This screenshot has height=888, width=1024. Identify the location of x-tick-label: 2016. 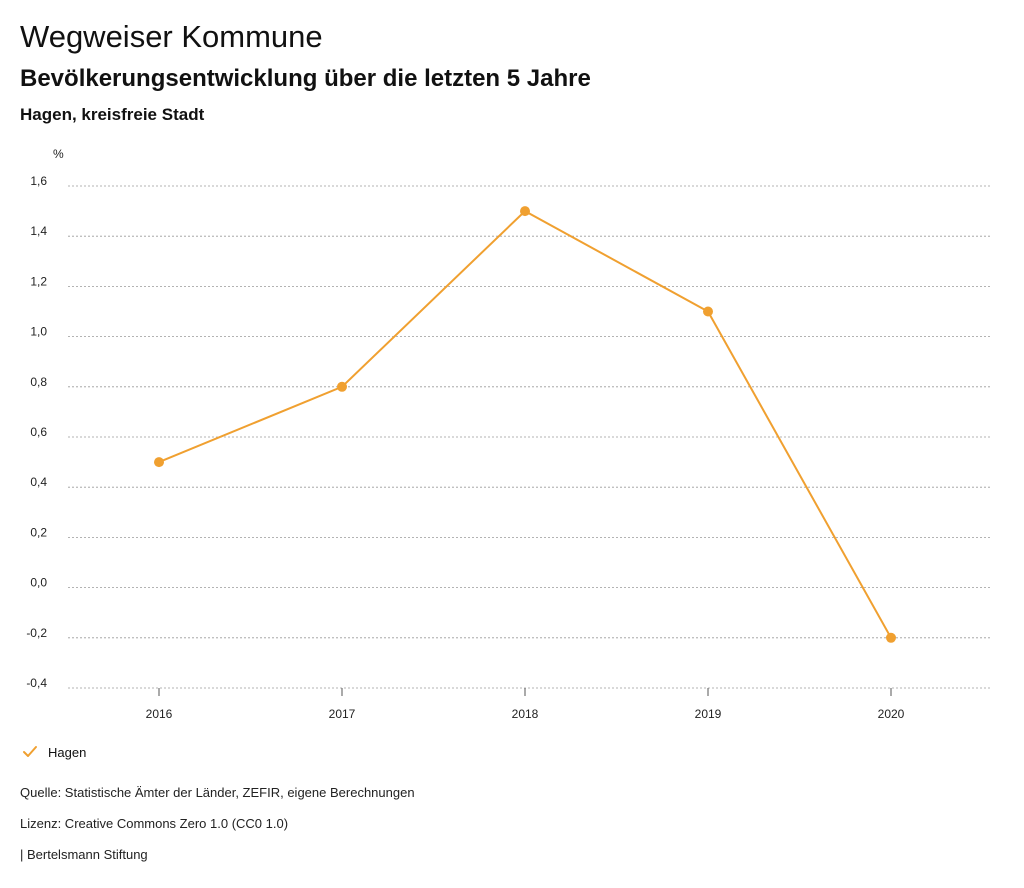
(159, 713).